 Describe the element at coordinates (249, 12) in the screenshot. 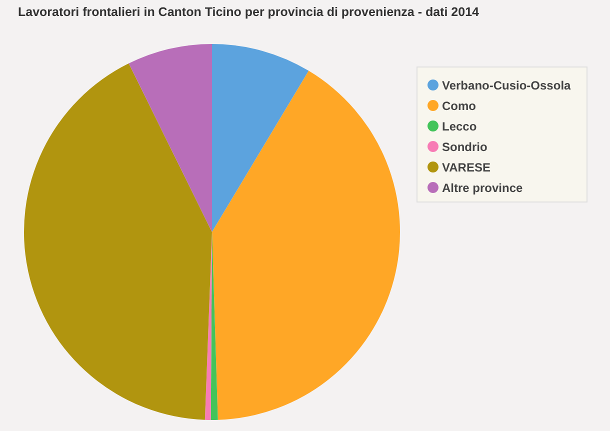

I see `chart-title: Lavoratori frontalieri in Canton Ticino per provincia di provenienza - dati 2014` at that location.